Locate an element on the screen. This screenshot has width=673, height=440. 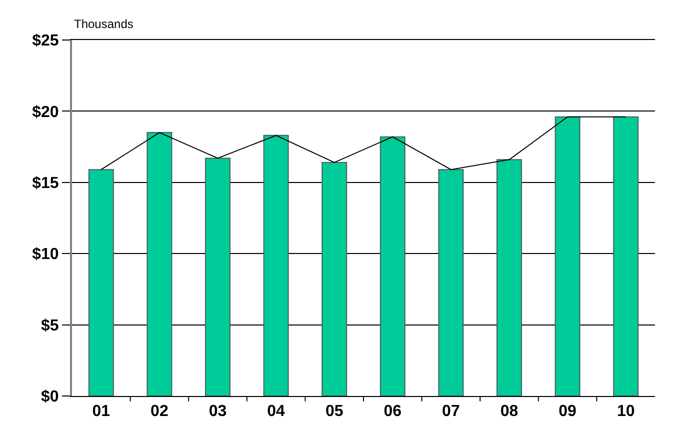
x-tick-label: 10 is located at coordinates (625, 411).